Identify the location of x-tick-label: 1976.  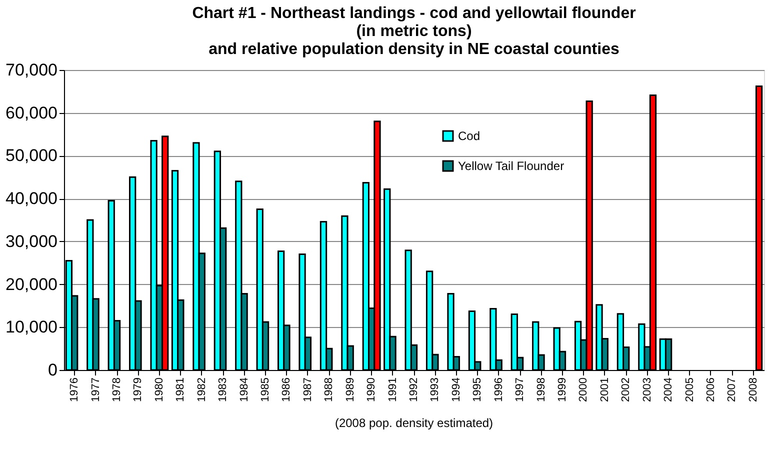
(74, 390).